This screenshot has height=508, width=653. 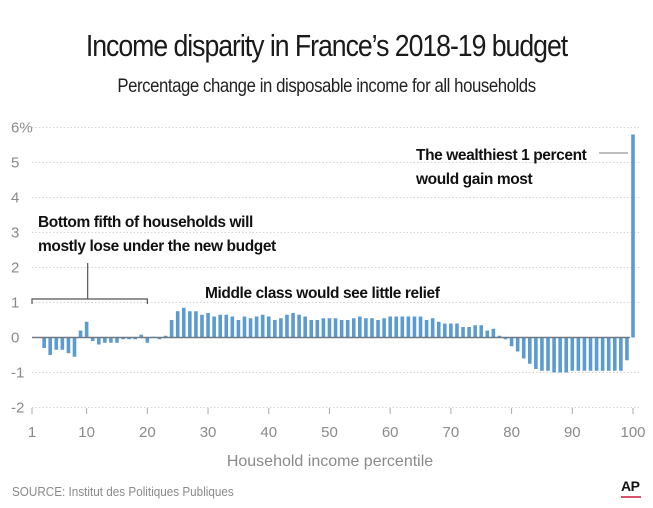 I want to click on annotation-middle-class: Middle class would see little relief, so click(x=323, y=293).